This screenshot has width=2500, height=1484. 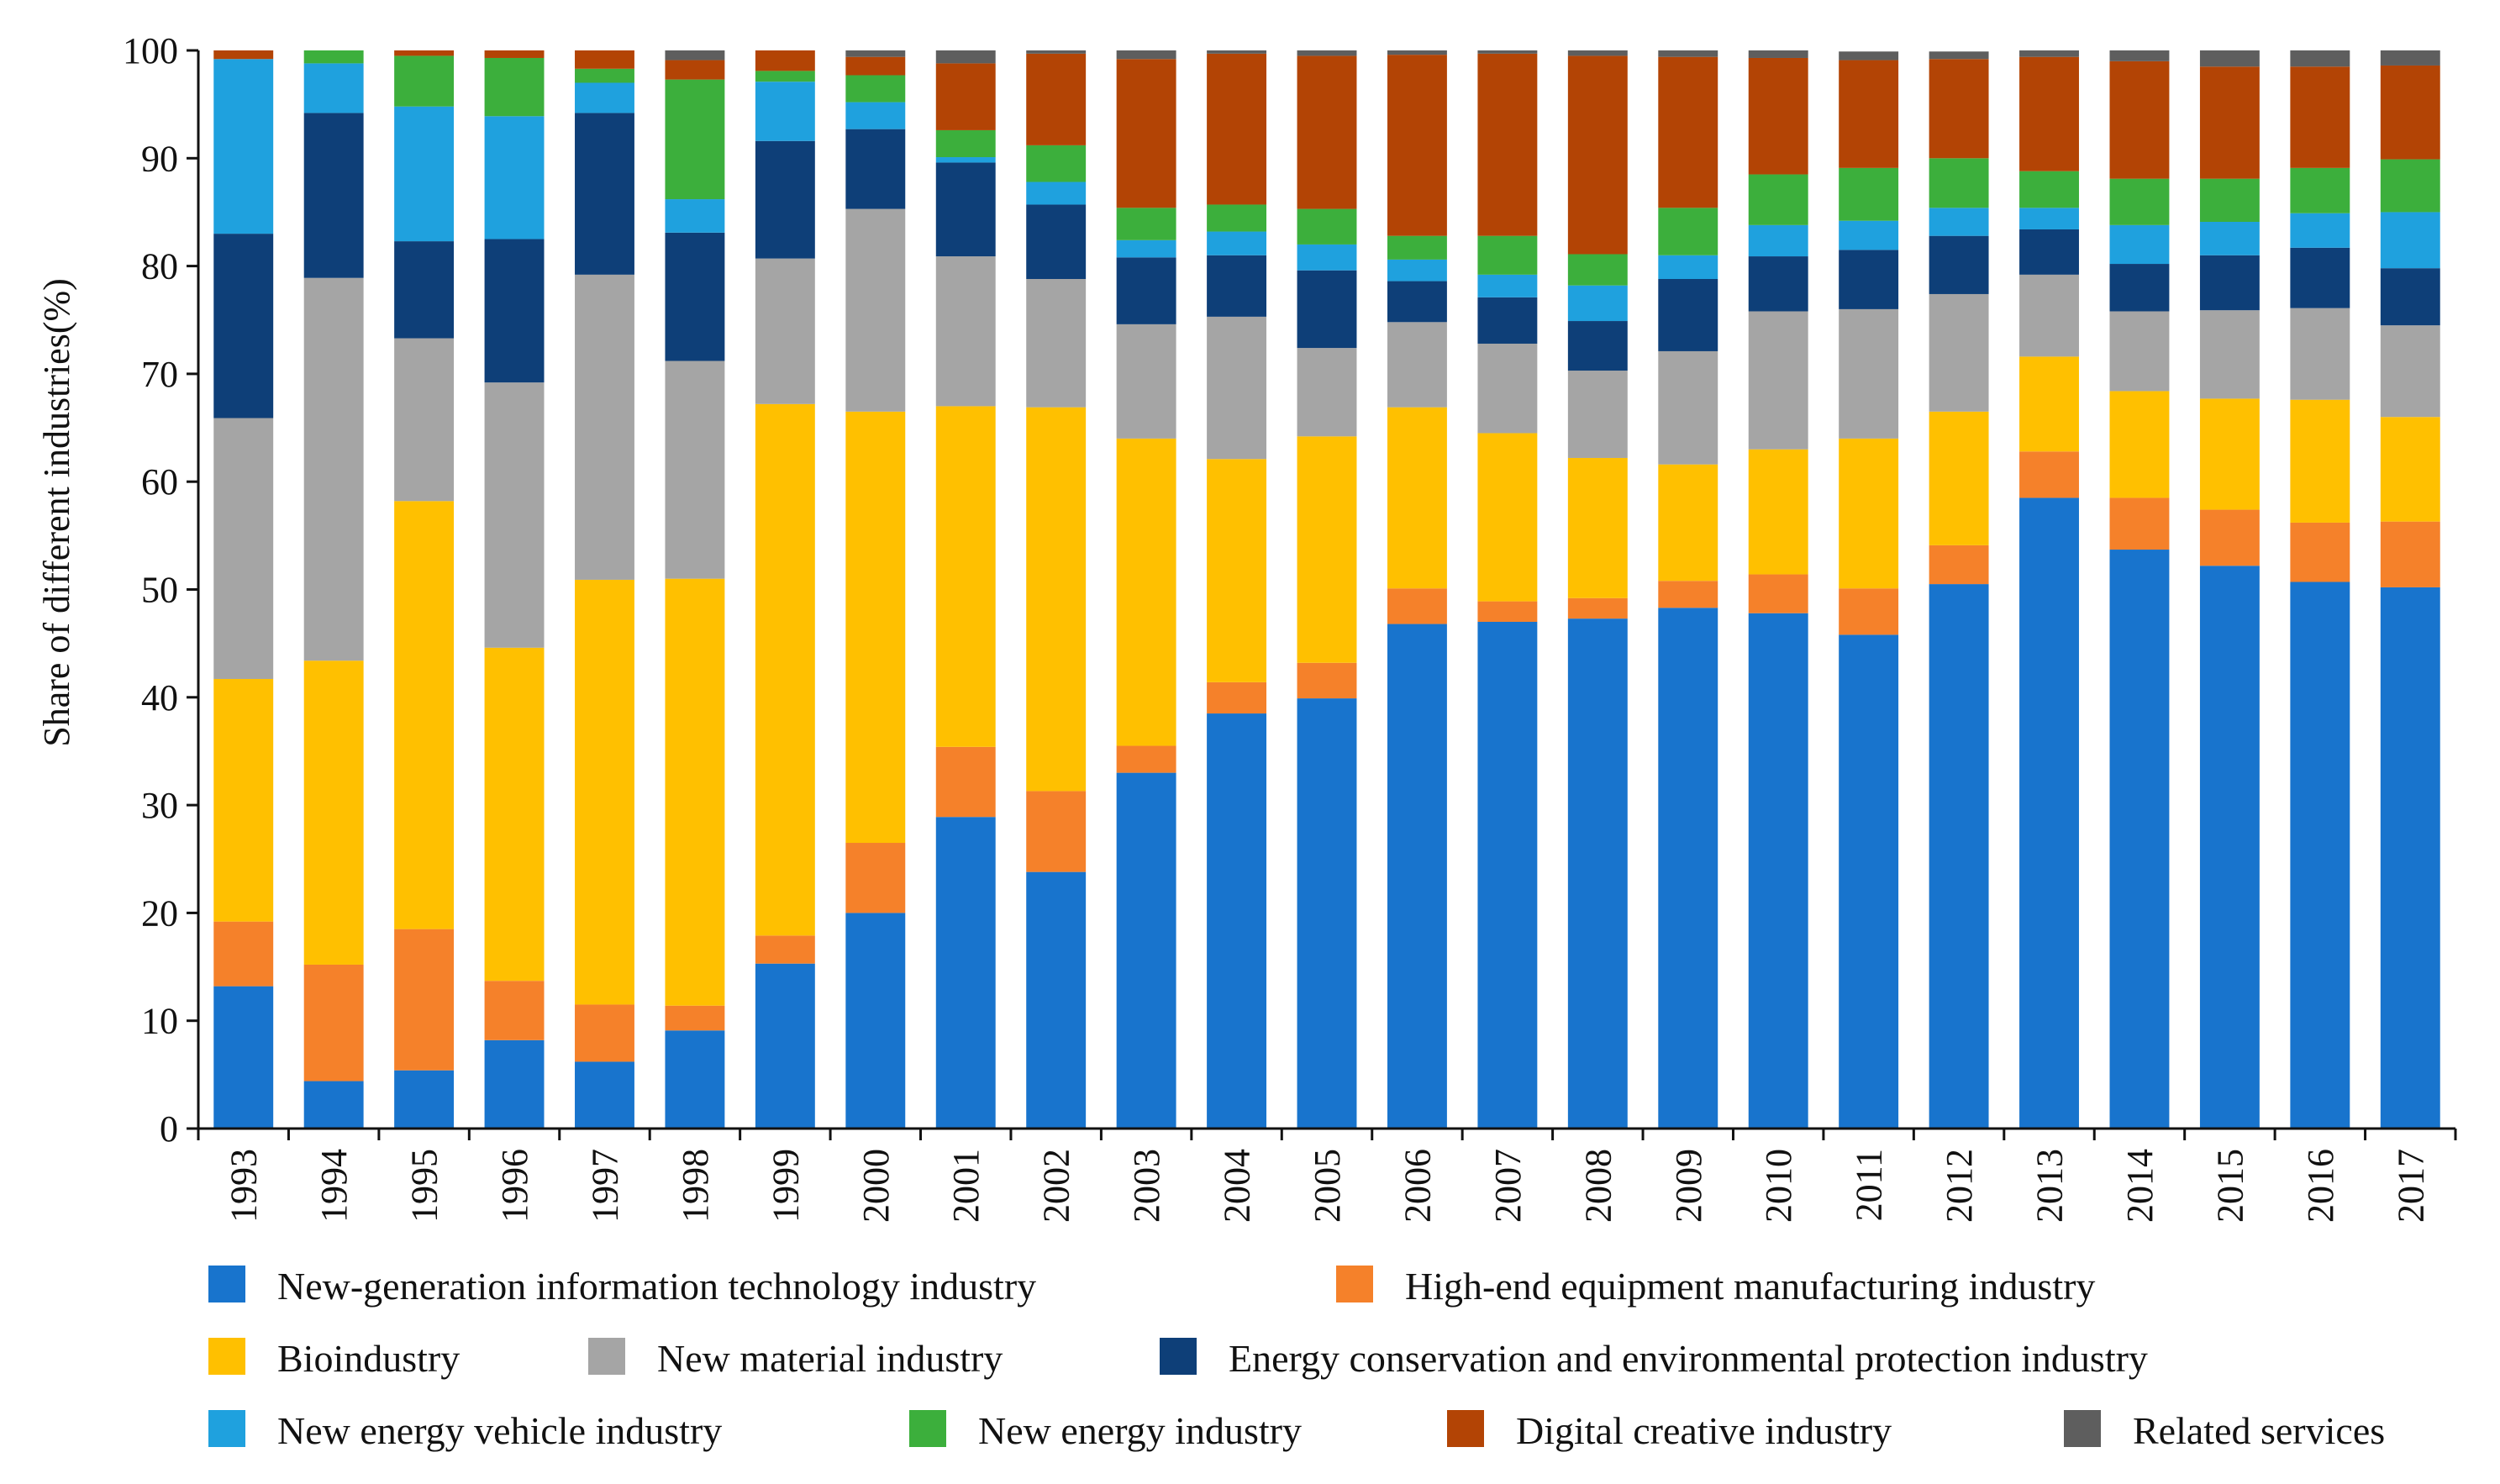 What do you see at coordinates (2320, 1186) in the screenshot?
I see `x-tick-label: 2016` at bounding box center [2320, 1186].